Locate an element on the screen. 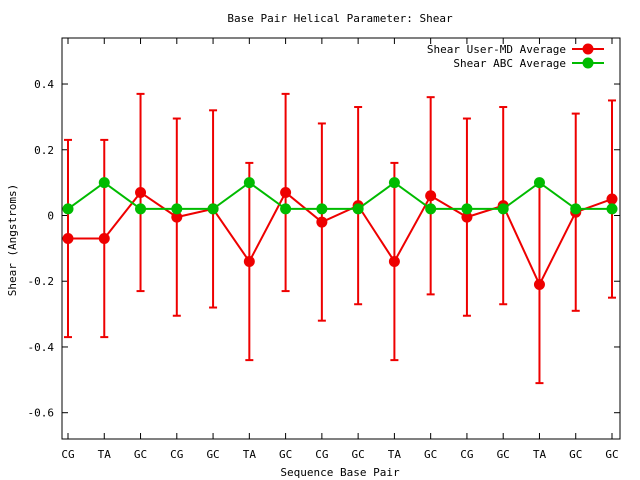  y-tick-label: -0.6 is located at coordinates (41, 413).